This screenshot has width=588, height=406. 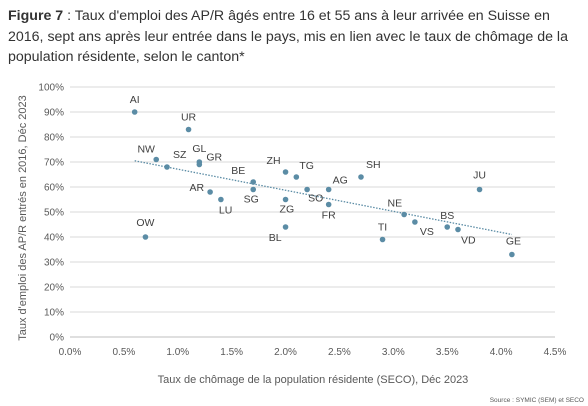 What do you see at coordinates (555, 352) in the screenshot?
I see `x-tick-label: 4.5%` at bounding box center [555, 352].